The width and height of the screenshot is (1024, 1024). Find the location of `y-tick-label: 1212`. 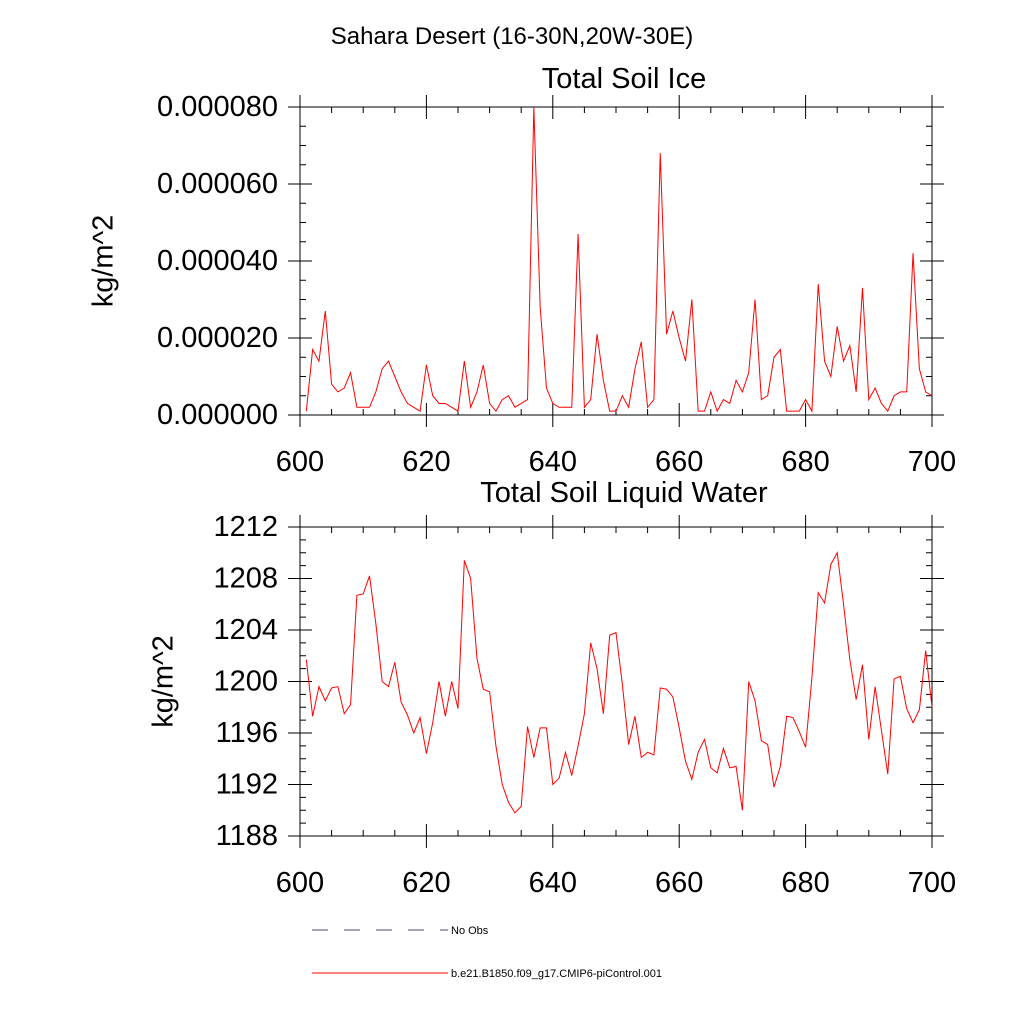

y-tick-label: 1212 is located at coordinates (245, 527).